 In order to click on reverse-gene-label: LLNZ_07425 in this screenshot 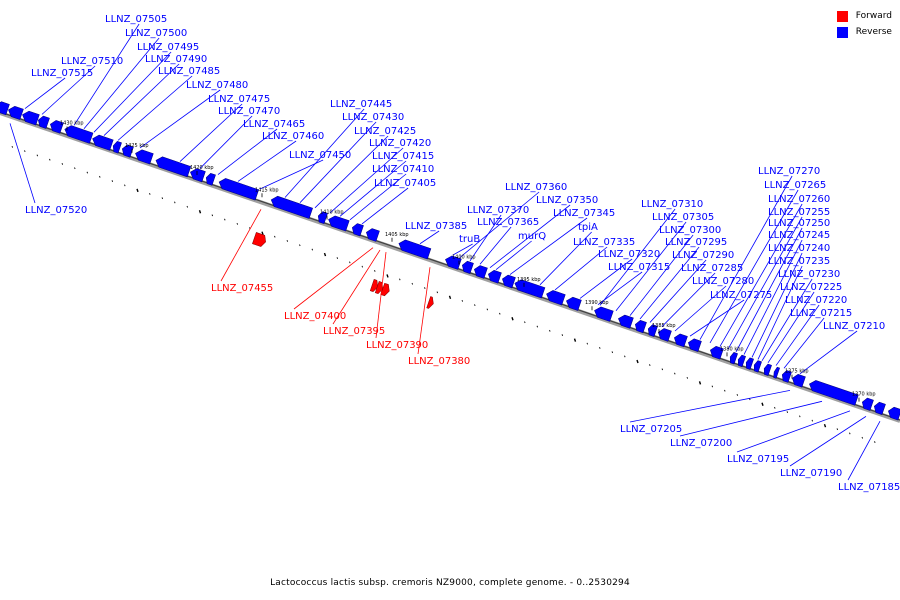, I will do `click(385, 131)`.